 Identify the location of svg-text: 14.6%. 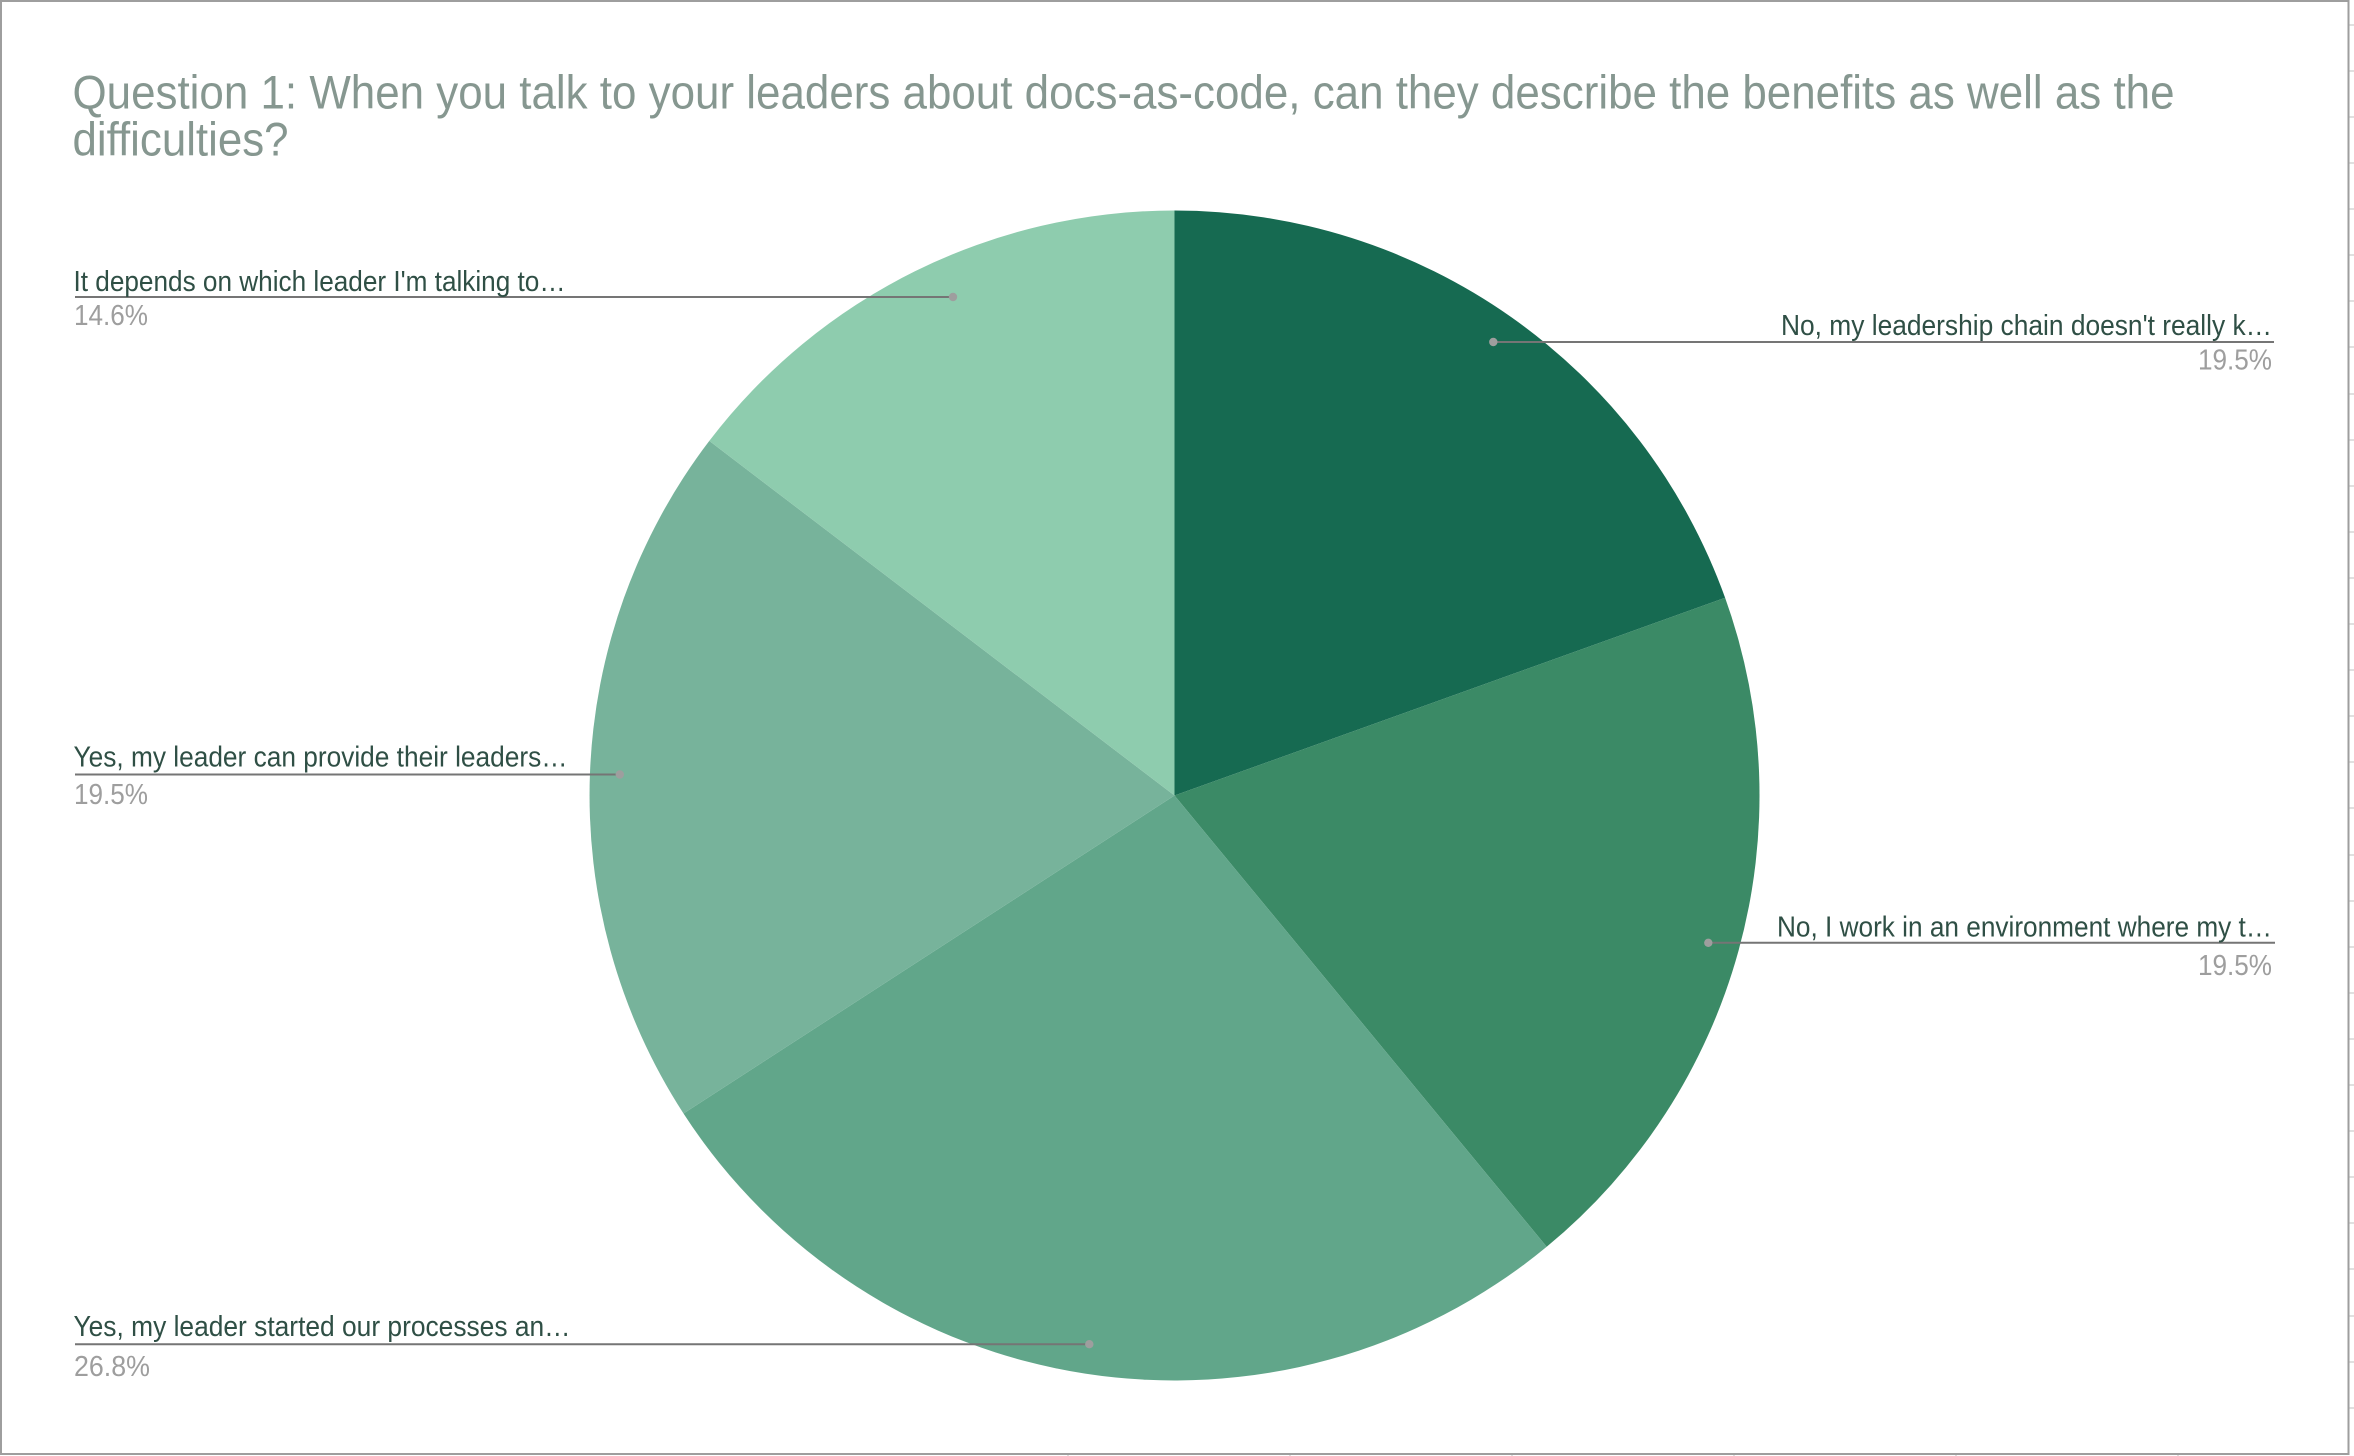
(111, 316).